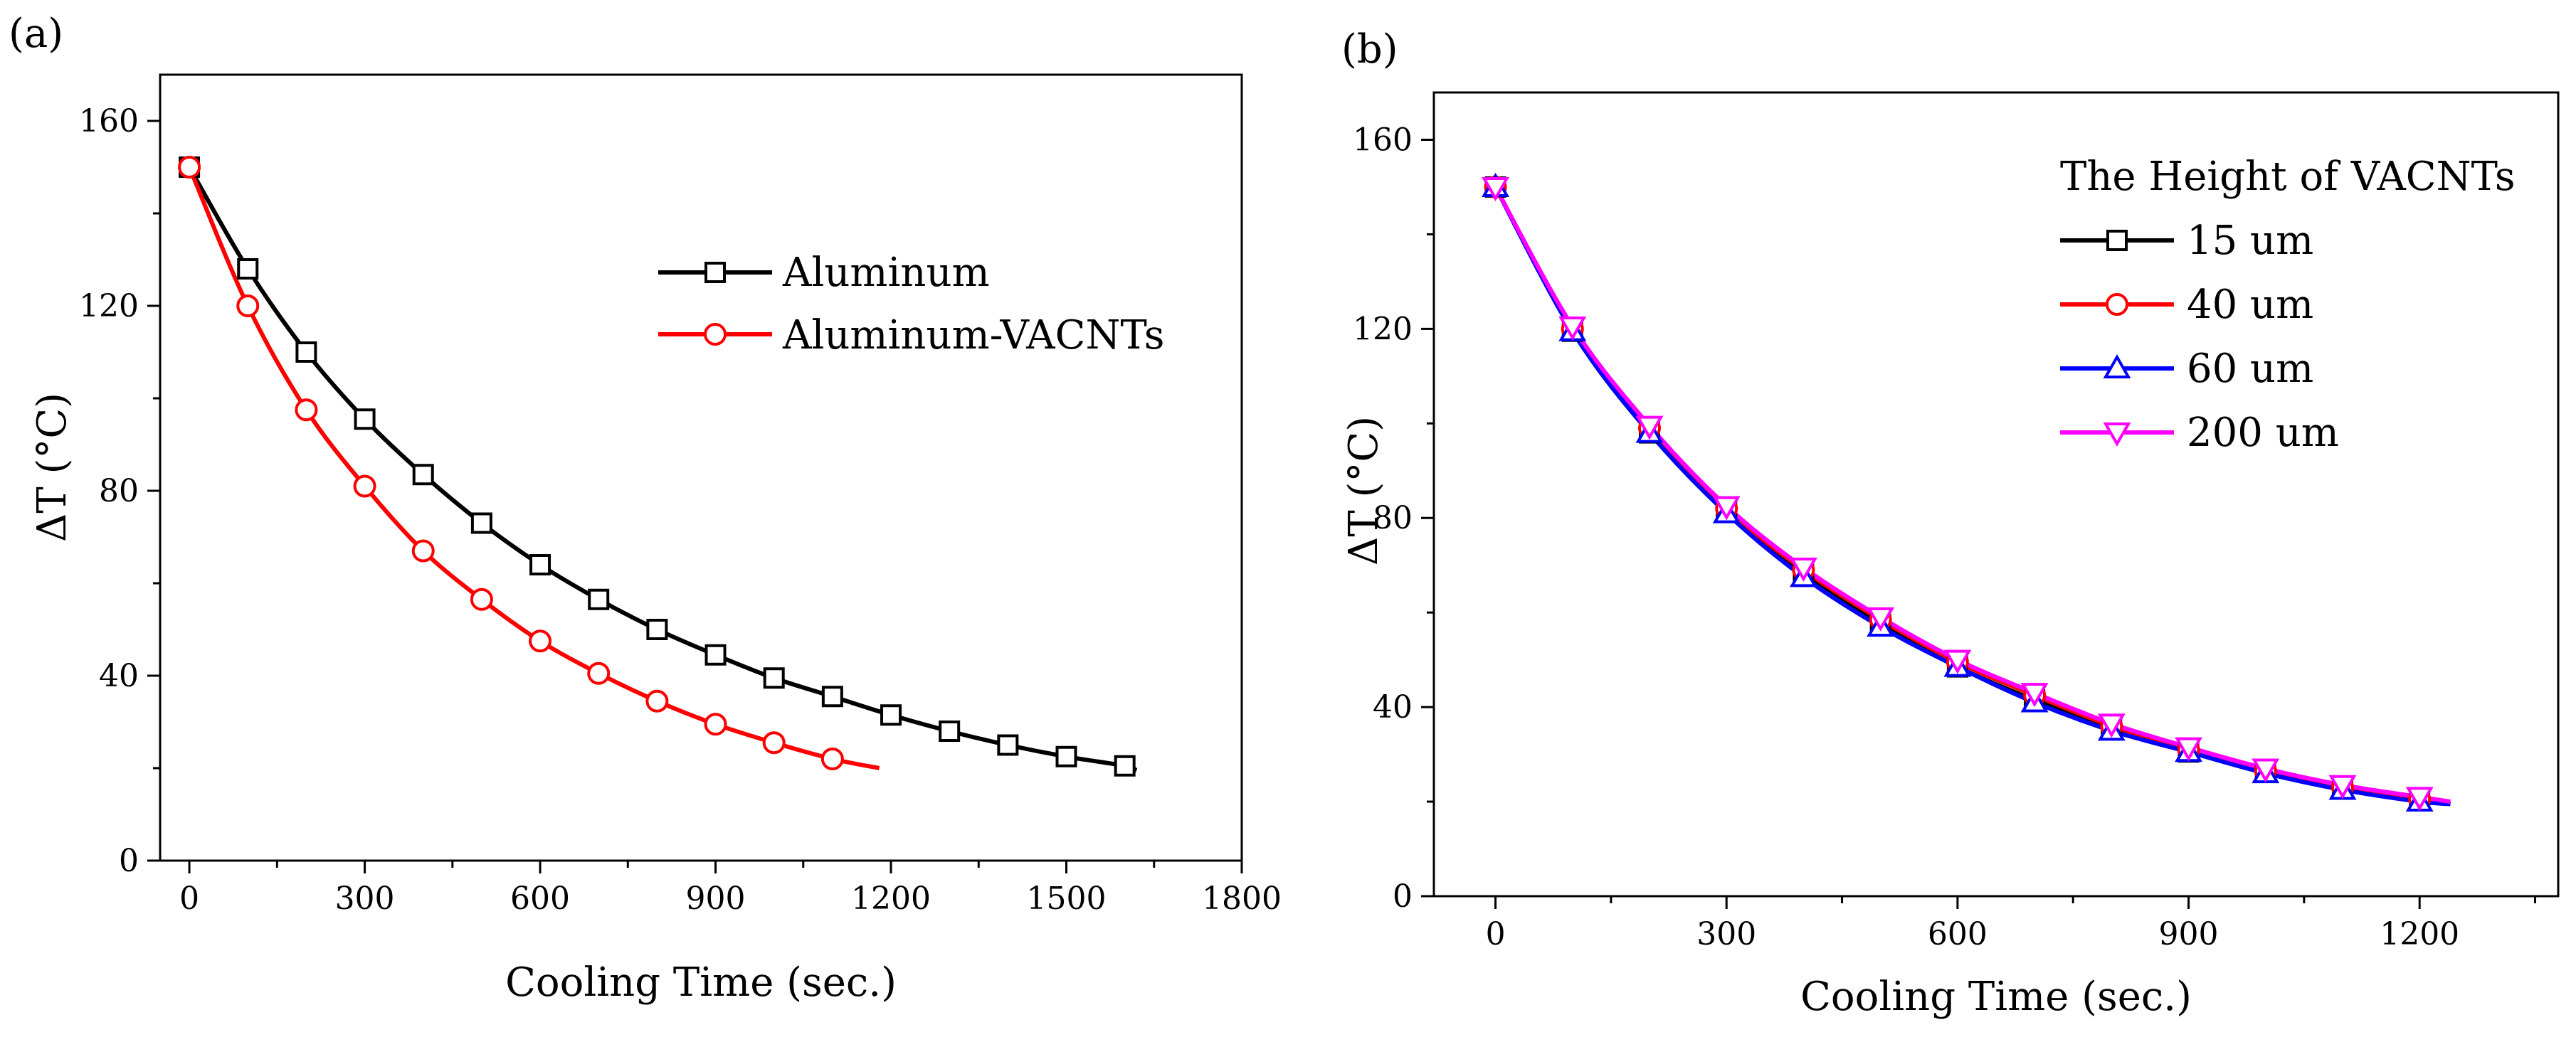 The height and width of the screenshot is (1042, 2576). Describe the element at coordinates (1364, 490) in the screenshot. I see `y-axis-title-b: ΔT (°C)` at that location.